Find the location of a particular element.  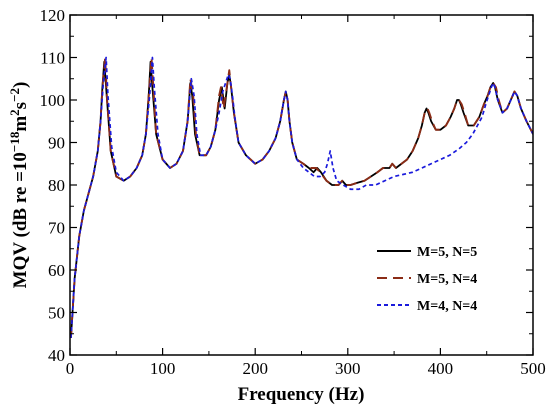

y-tick-label: 90 is located at coordinates (56, 143).